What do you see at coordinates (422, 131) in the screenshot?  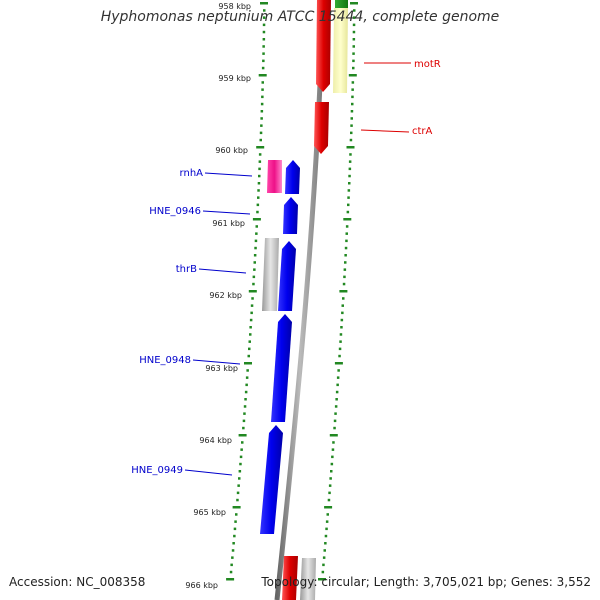 I see `gene-label-ctrA: ctrA` at bounding box center [422, 131].